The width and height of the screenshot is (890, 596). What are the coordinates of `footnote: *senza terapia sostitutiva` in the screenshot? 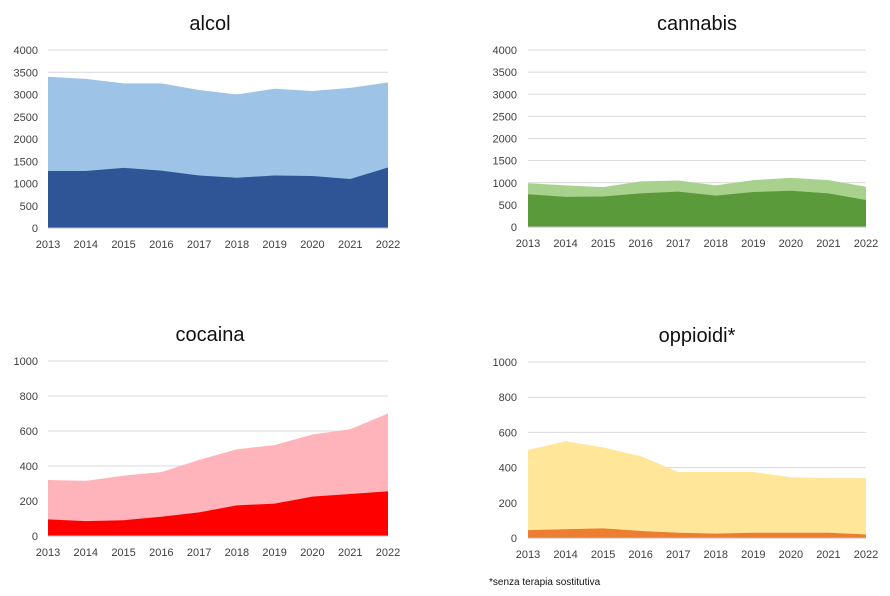 It's located at (545, 582).